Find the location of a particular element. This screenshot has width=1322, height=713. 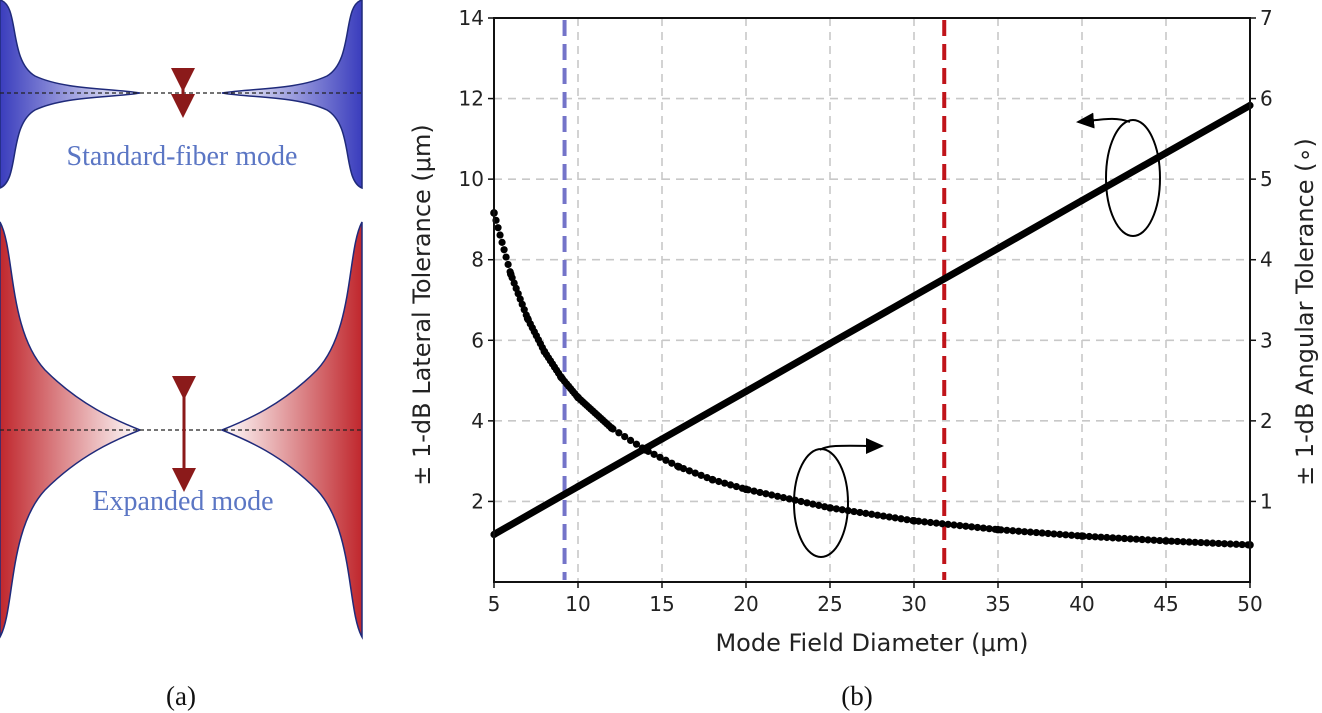

y-left-tick-label: 8 is located at coordinates (477, 260).